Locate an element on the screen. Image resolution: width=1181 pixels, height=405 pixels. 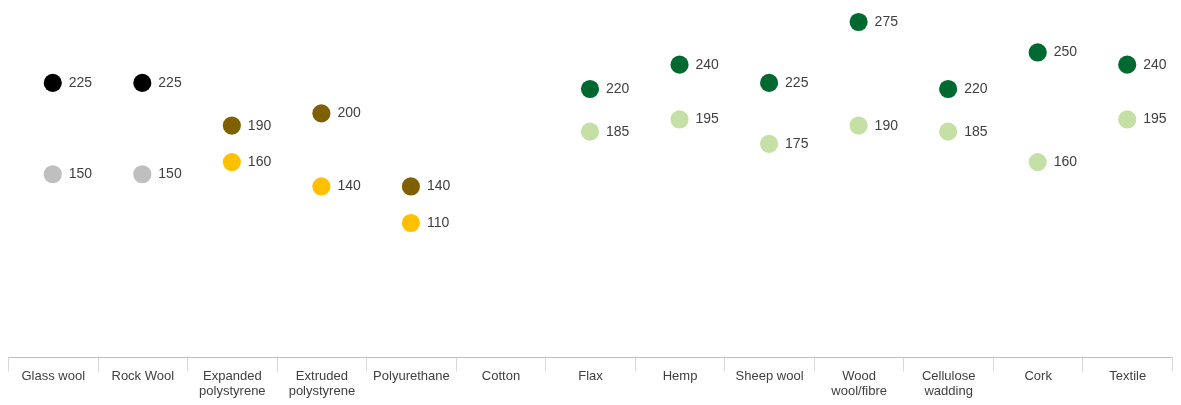
x-tick-label: Polyurethane is located at coordinates (411, 375).